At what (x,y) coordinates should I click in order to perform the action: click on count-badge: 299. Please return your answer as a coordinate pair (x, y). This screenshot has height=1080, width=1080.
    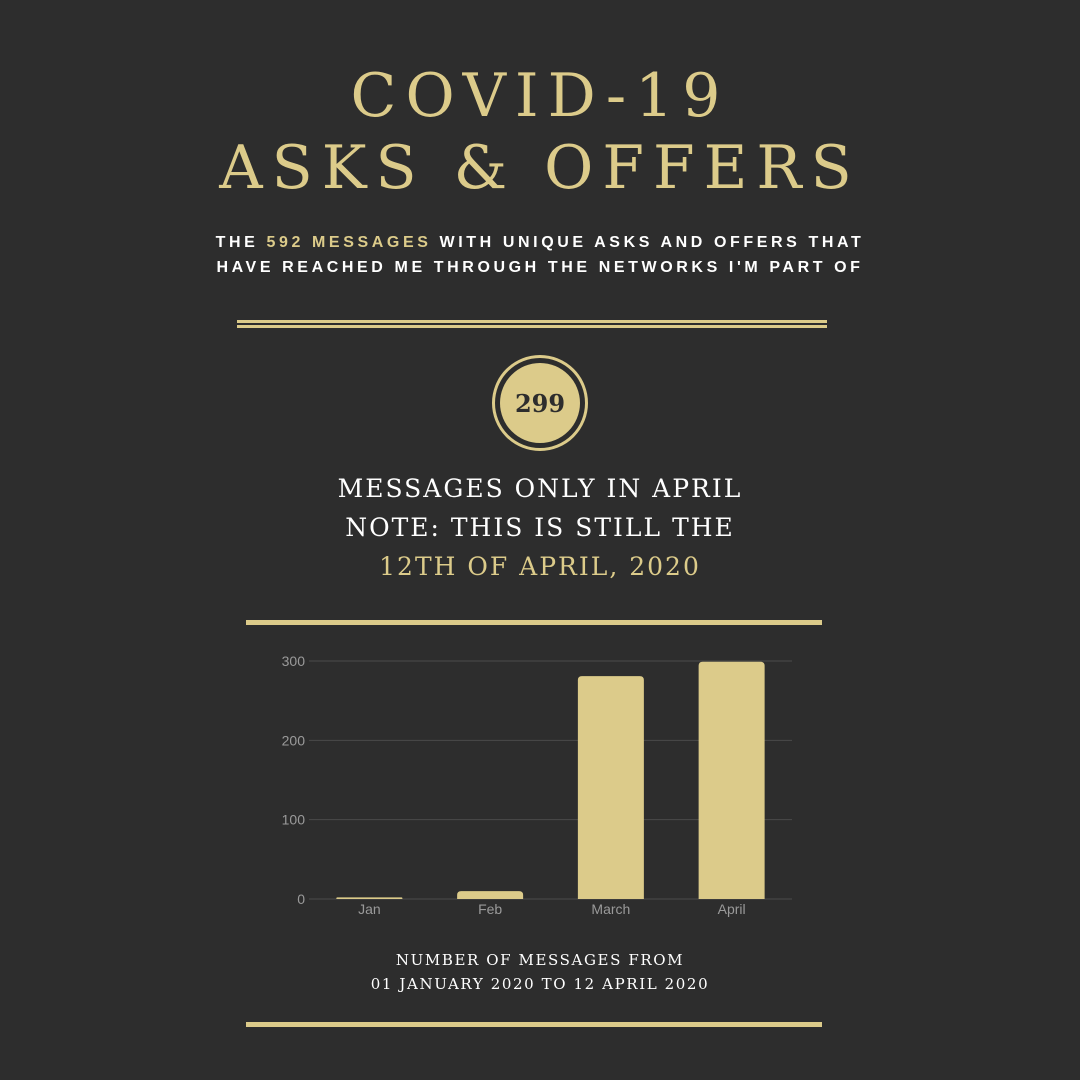
    Looking at the image, I should click on (540, 403).